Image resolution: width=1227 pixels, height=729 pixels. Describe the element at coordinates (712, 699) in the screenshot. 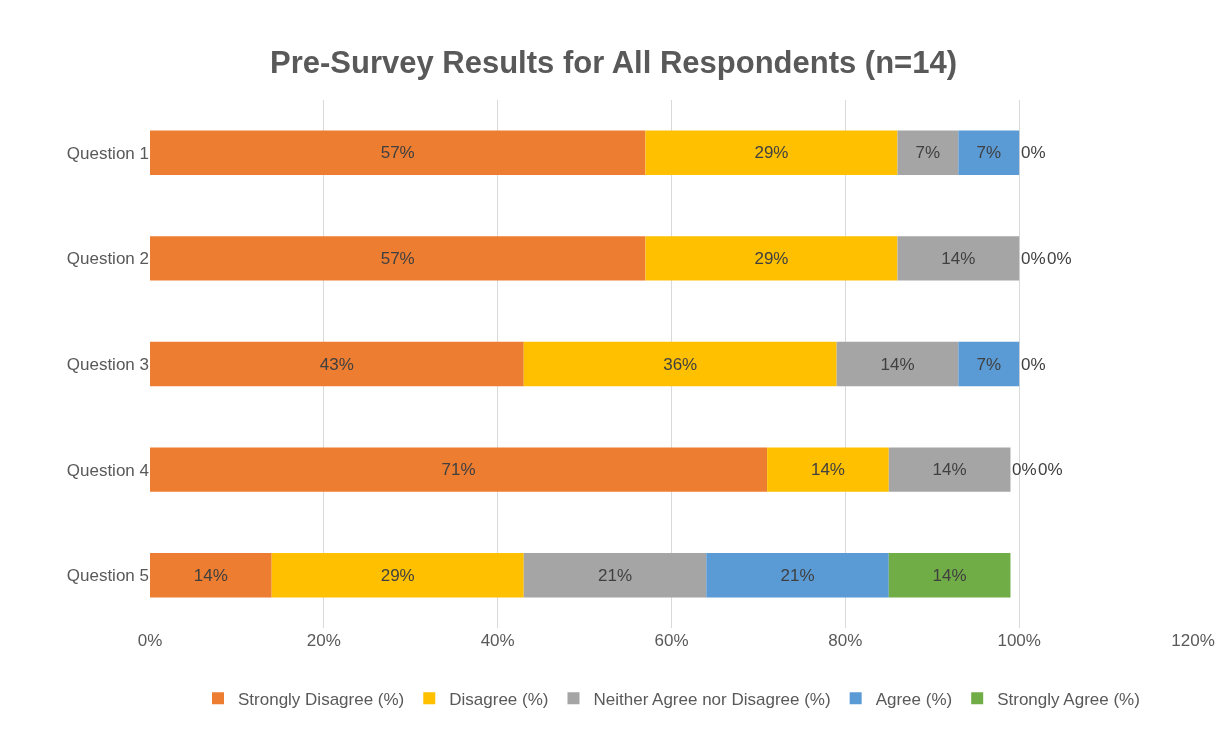

I see `legend-label: Neither Agree nor Disagree (%)` at that location.